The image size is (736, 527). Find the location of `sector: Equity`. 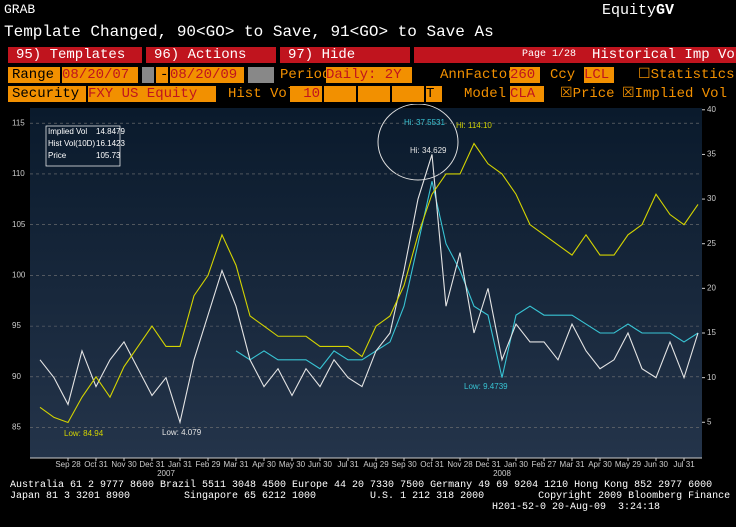

sector: Equity is located at coordinates (629, 10).